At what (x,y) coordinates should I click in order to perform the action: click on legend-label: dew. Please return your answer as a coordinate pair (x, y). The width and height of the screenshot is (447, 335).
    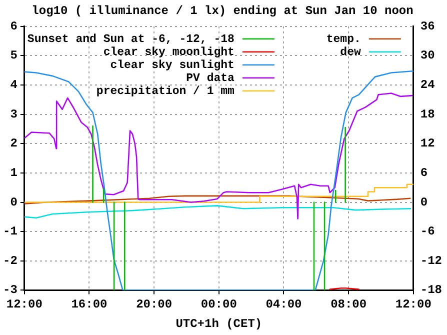
    Looking at the image, I should click on (350, 52).